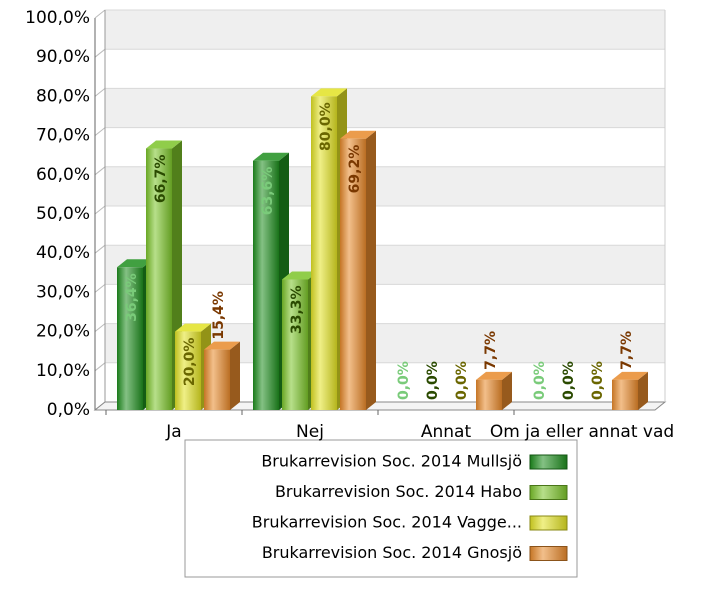  I want to click on legend-label: Brukarrevision Soc. 2014 Habo, so click(398, 491).